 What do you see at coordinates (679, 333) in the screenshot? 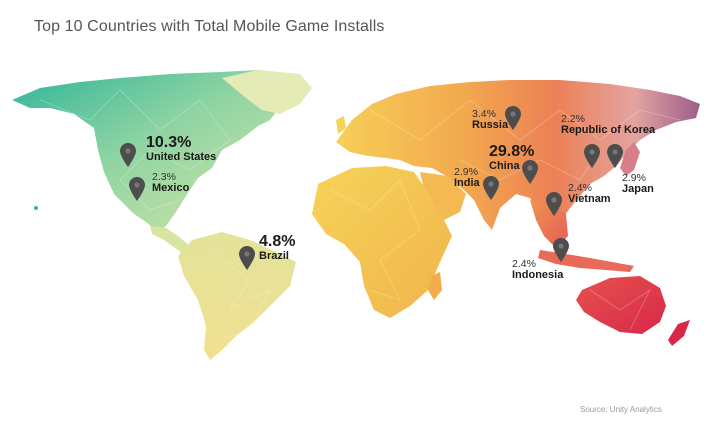
I see `new-zealand-landmass` at bounding box center [679, 333].